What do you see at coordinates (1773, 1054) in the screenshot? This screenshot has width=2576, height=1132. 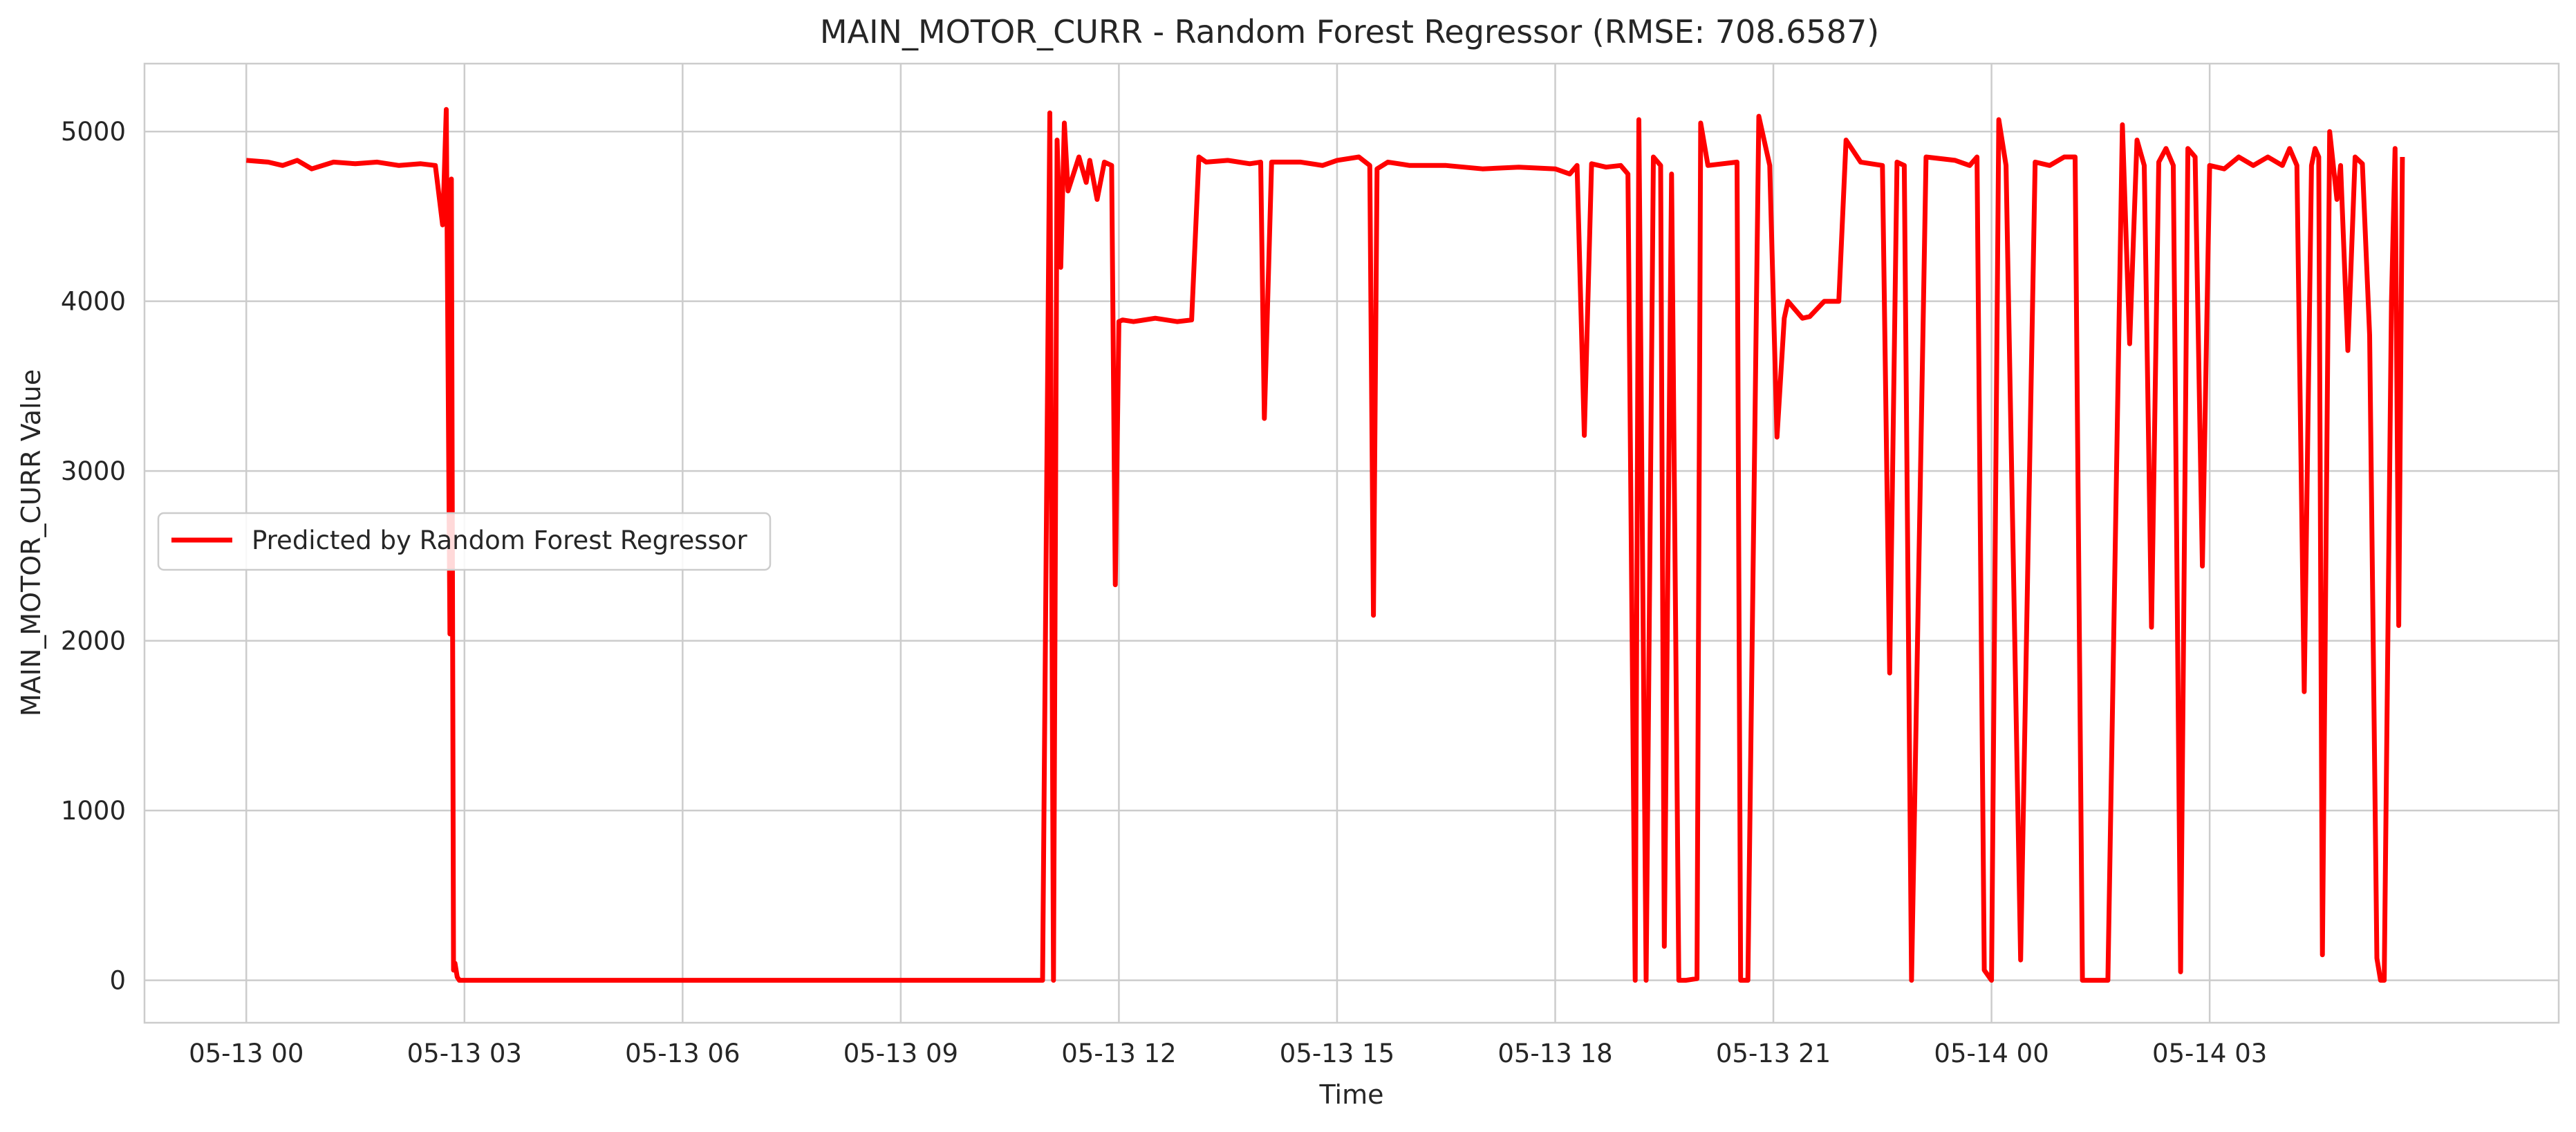 I see `x-tick-label: 05-13 21` at bounding box center [1773, 1054].